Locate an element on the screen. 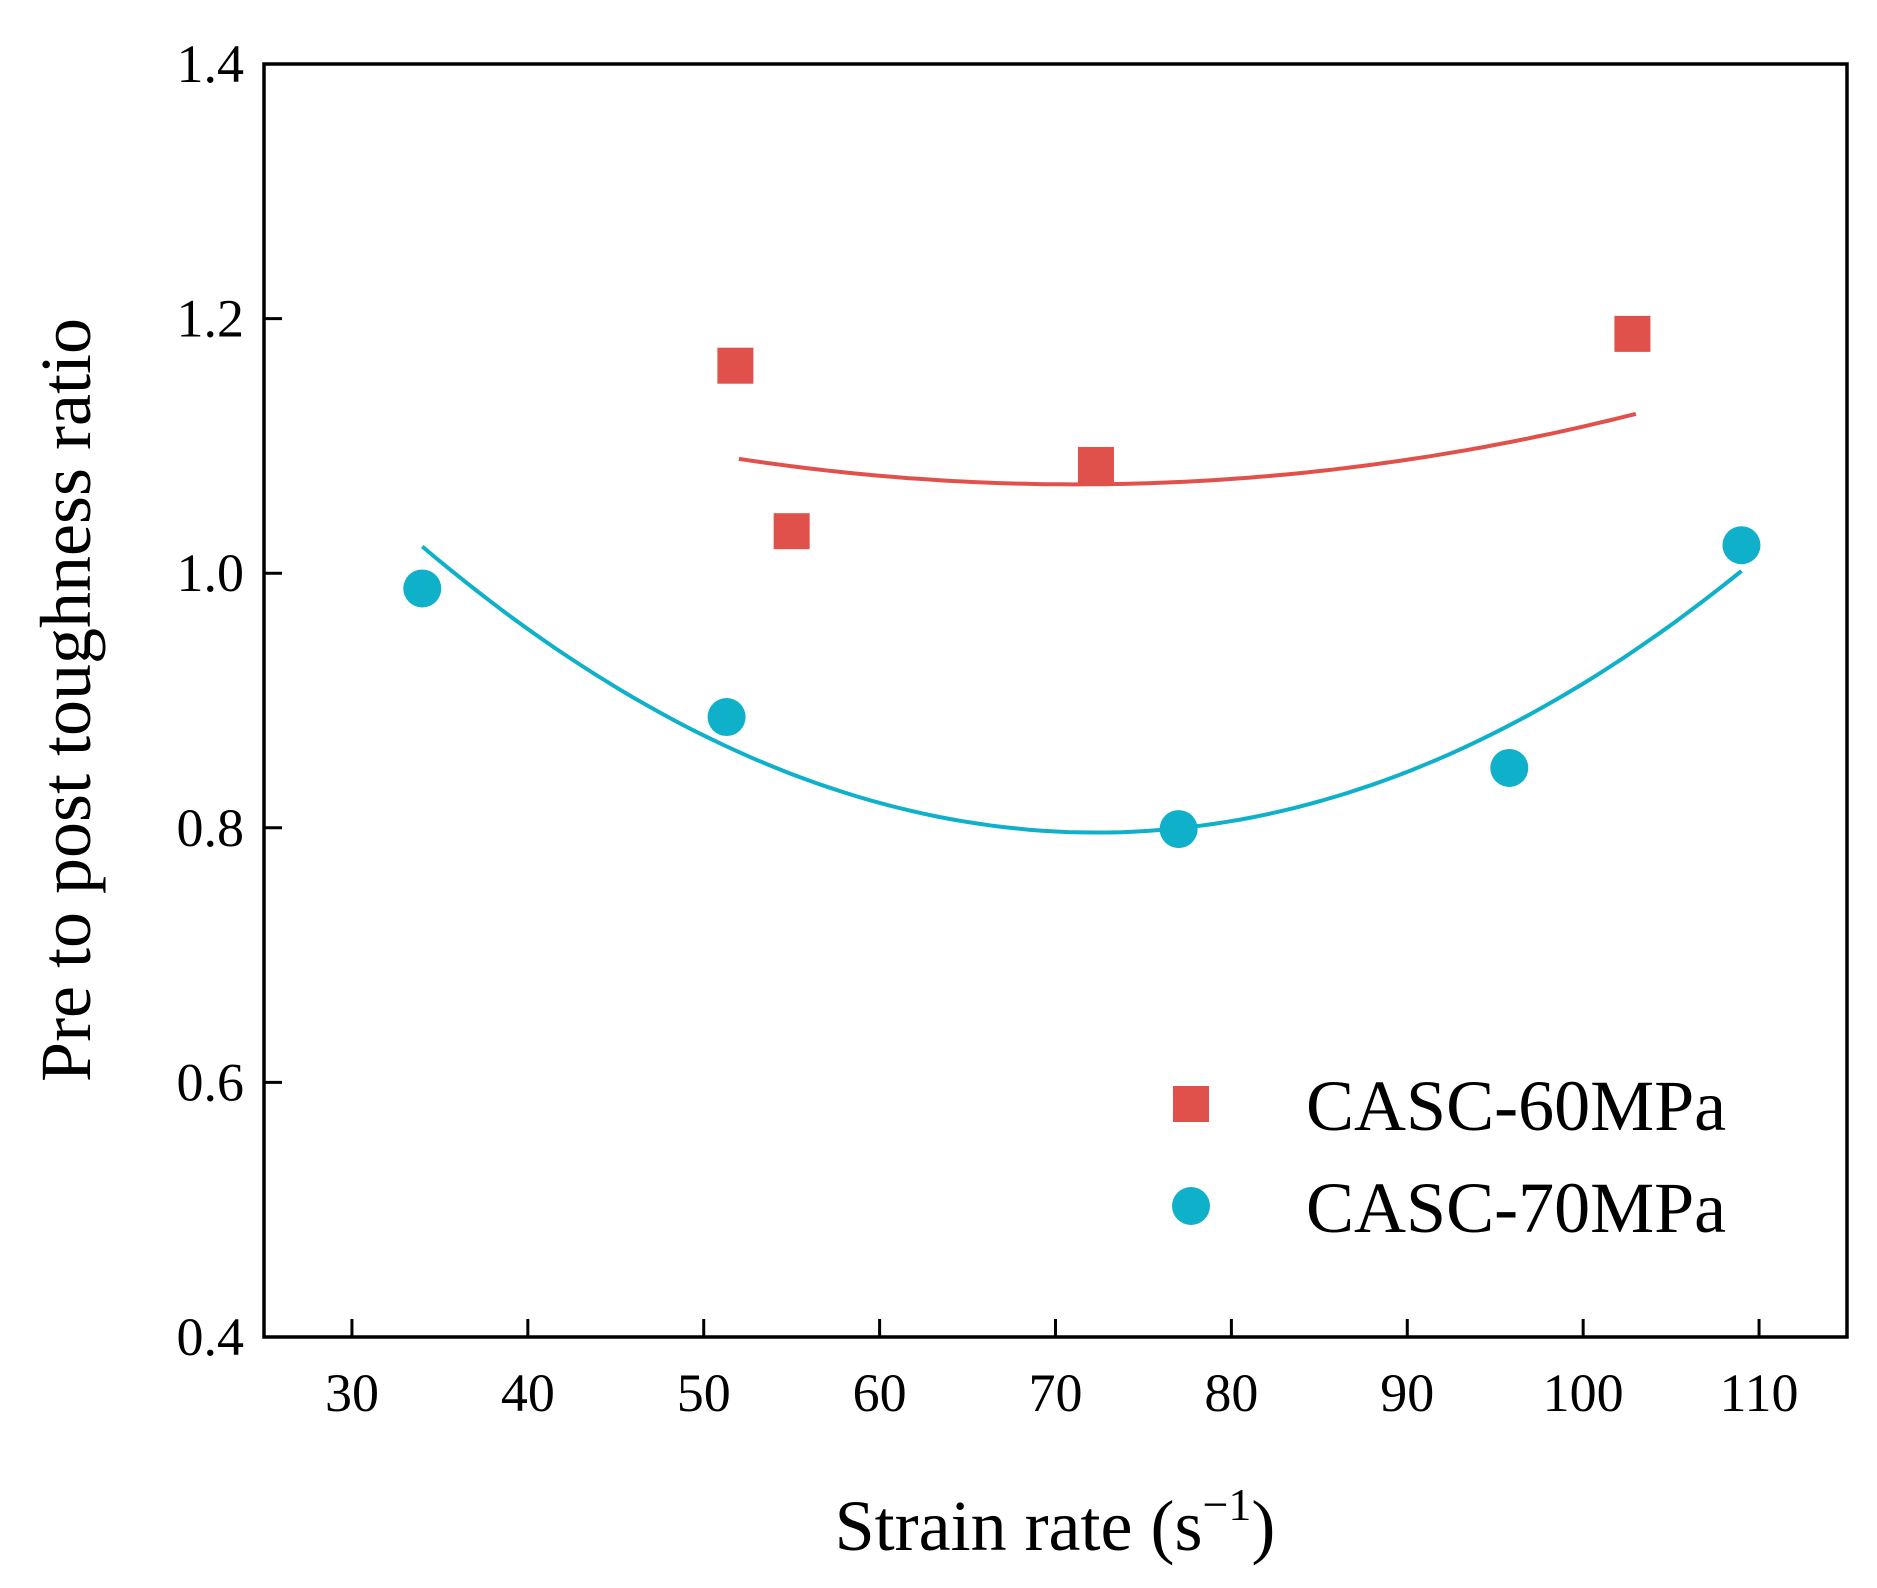  y-tick-label: 0.8 is located at coordinates (211, 828).